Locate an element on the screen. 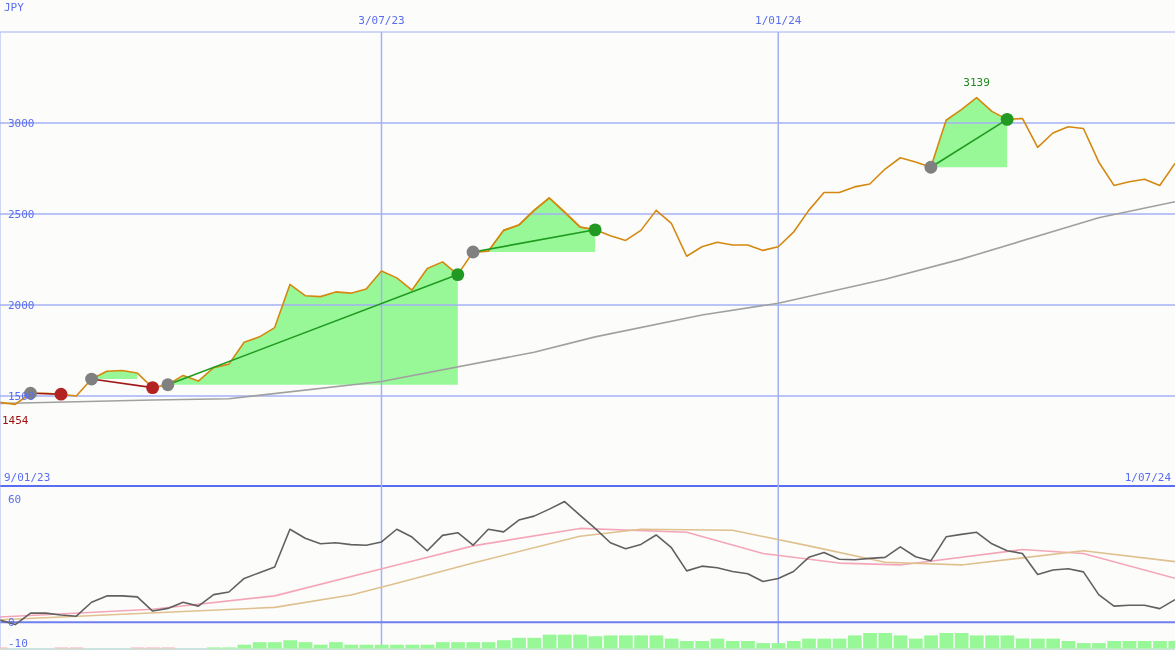  y-tick-label: 3000 is located at coordinates (21, 123).